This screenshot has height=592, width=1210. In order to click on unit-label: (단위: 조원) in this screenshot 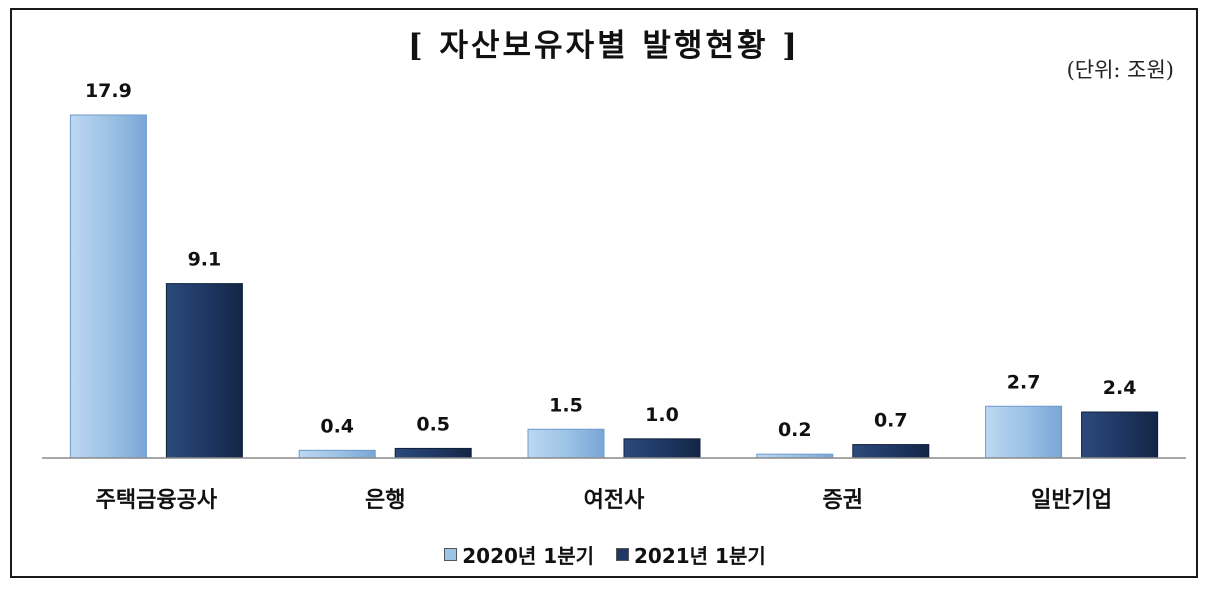, I will do `click(1120, 70)`.